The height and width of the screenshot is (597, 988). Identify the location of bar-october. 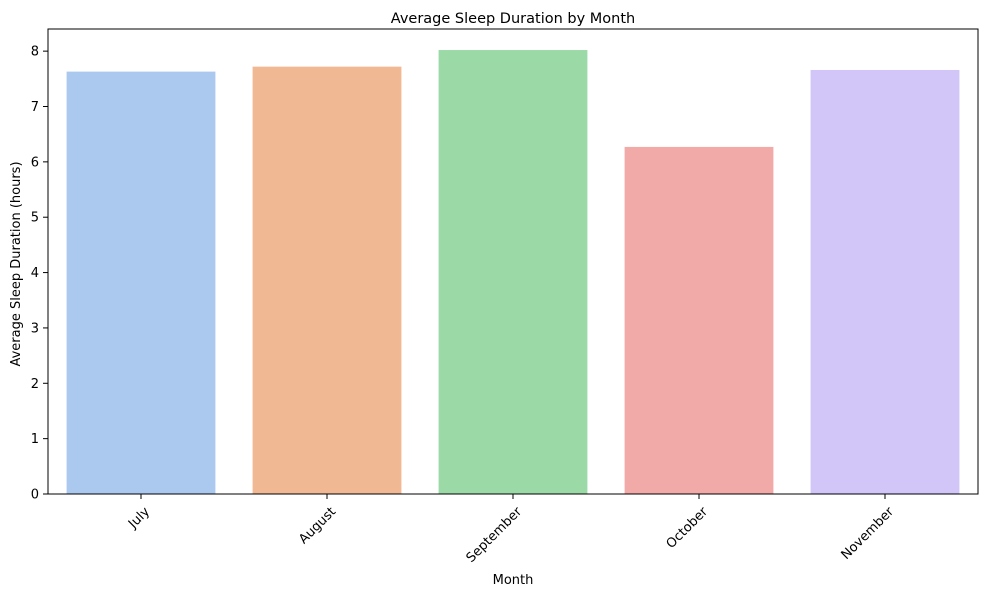
(699, 320).